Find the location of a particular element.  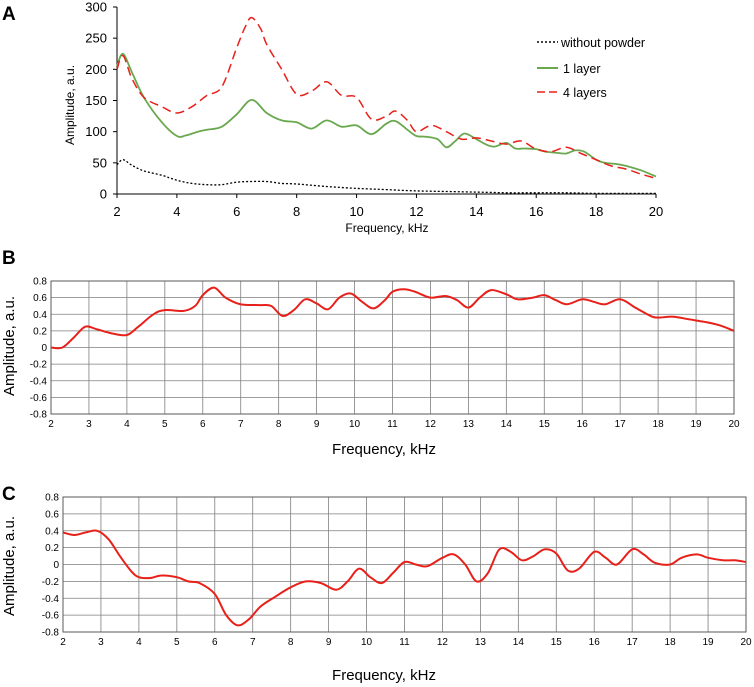

panel-a-y-tick-label: 300 is located at coordinates (96, 7).